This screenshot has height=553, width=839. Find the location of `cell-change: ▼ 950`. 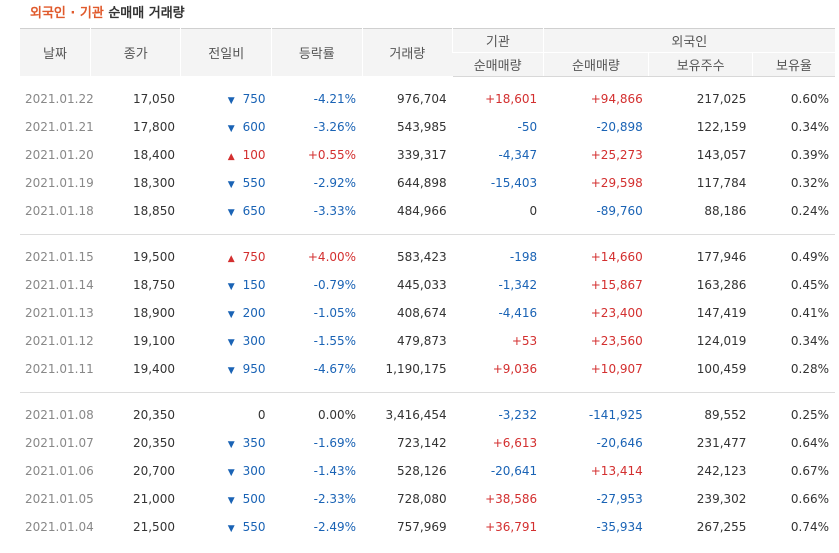

cell-change: ▼ 950 is located at coordinates (226, 369).